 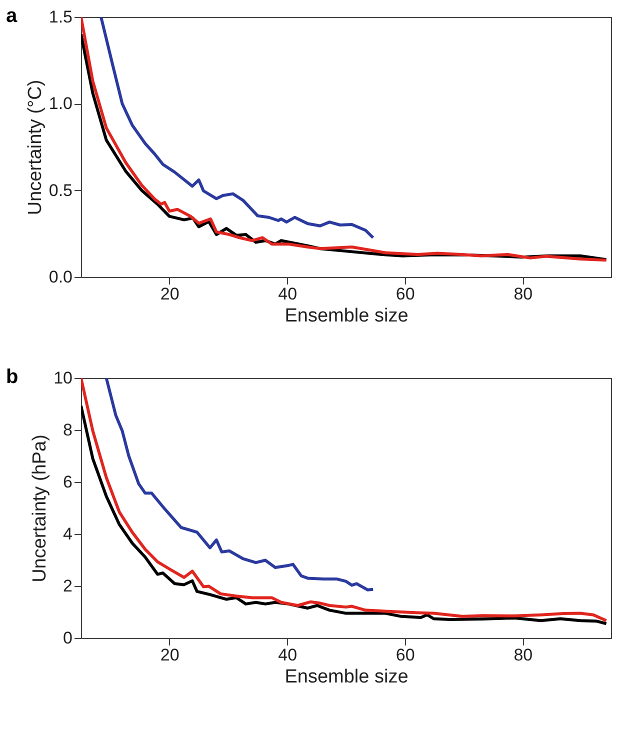 What do you see at coordinates (67, 534) in the screenshot?
I see `y-tick-label: 4` at bounding box center [67, 534].